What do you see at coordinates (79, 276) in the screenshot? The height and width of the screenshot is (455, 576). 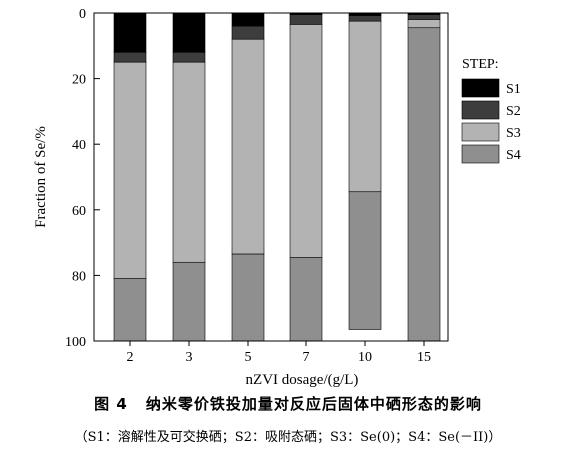 I see `y-tick-label-80: 80` at bounding box center [79, 276].